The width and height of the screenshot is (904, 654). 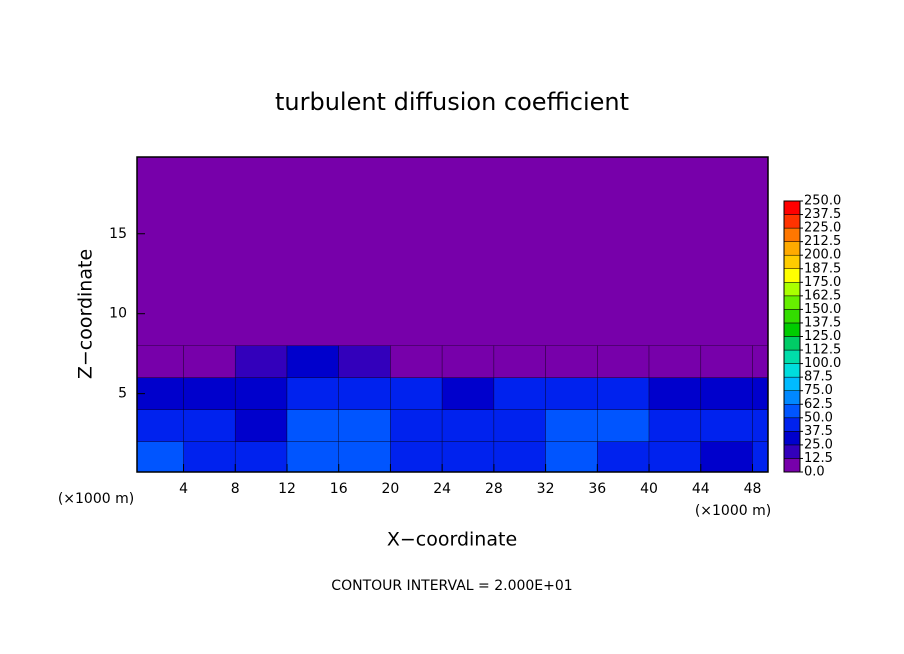 I want to click on colorbar-label: 250.0, so click(x=822, y=201).